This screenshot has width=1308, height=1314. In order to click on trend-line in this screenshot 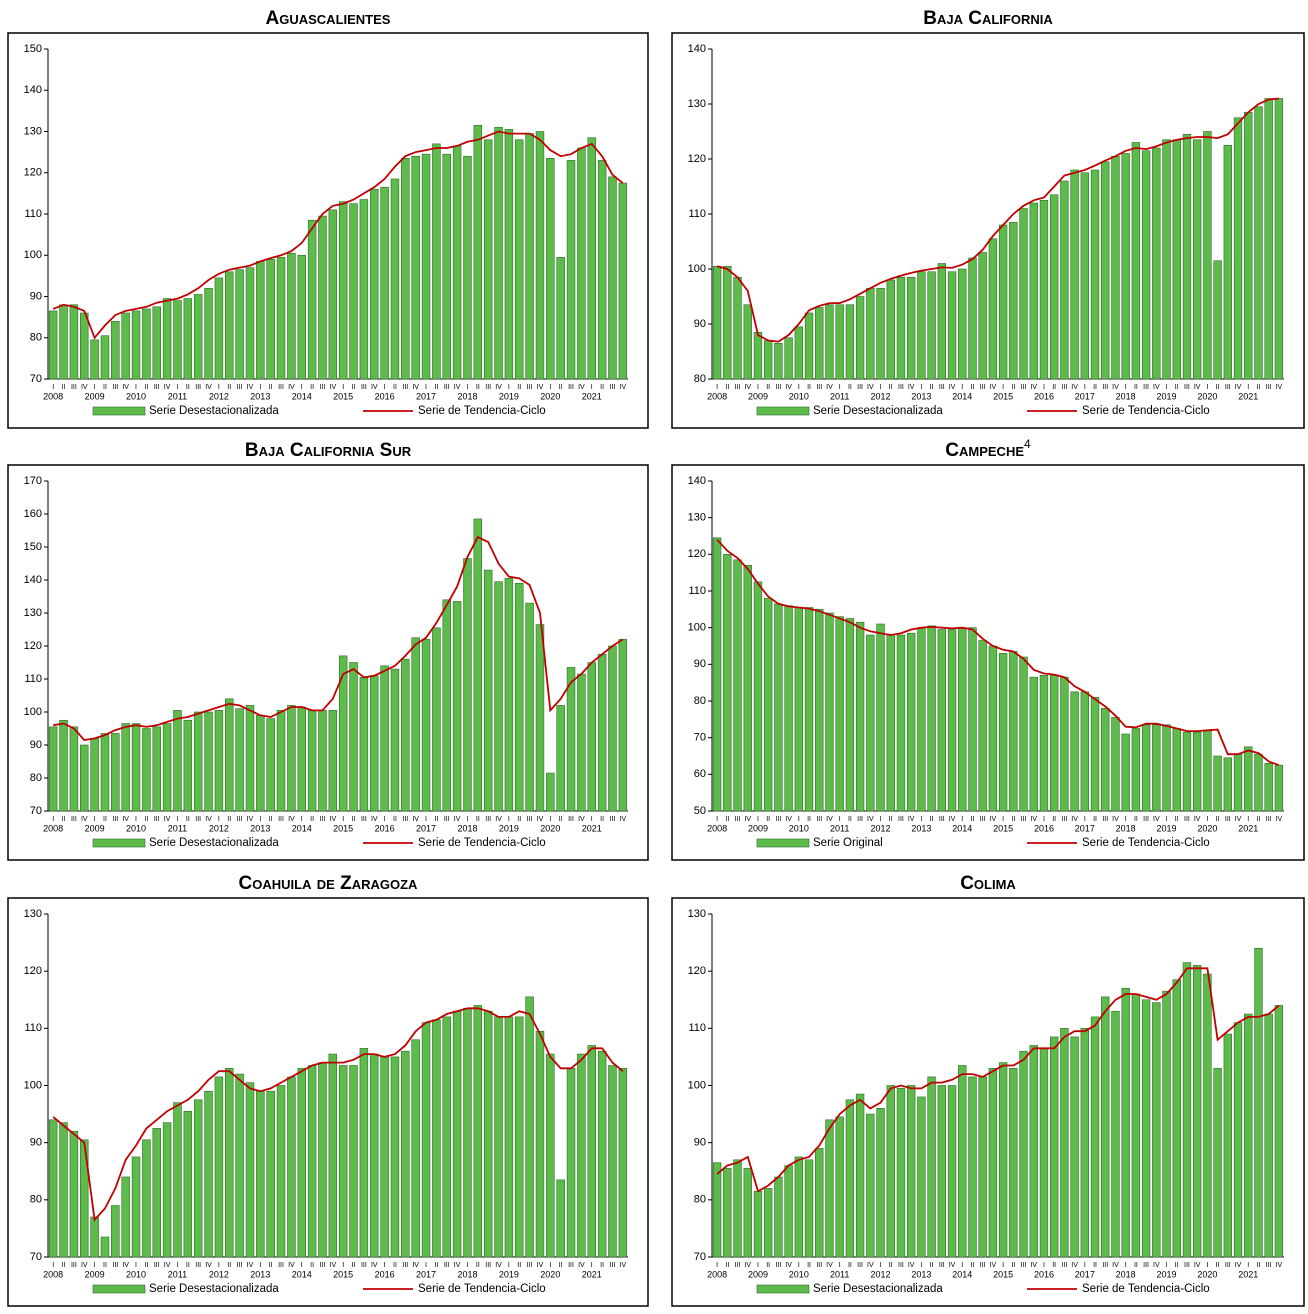, I will do `click(338, 1114)`.